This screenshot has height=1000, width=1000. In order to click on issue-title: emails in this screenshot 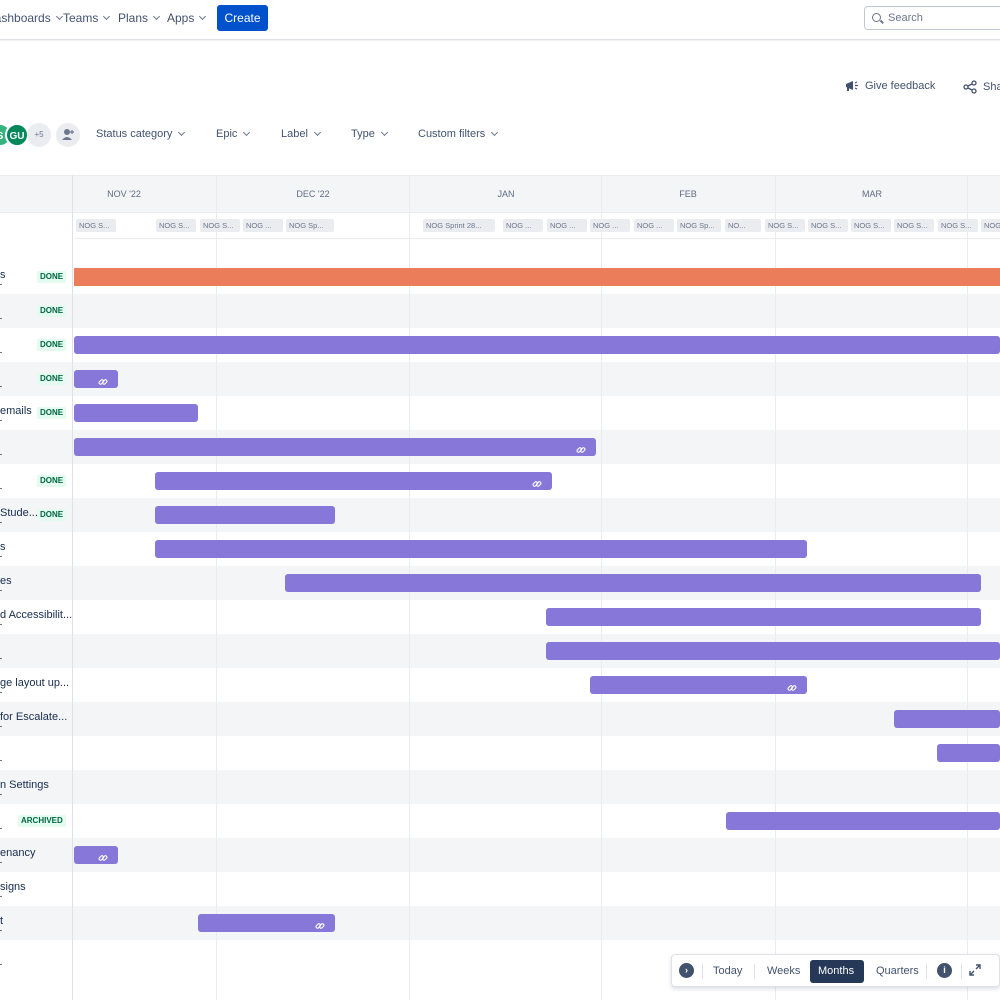, I will do `click(16, 411)`.